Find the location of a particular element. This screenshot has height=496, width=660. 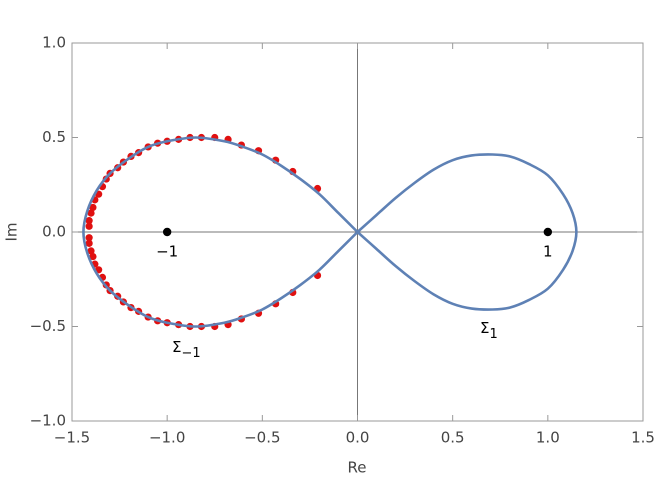

x-tick-label: −0.5 is located at coordinates (262, 438).